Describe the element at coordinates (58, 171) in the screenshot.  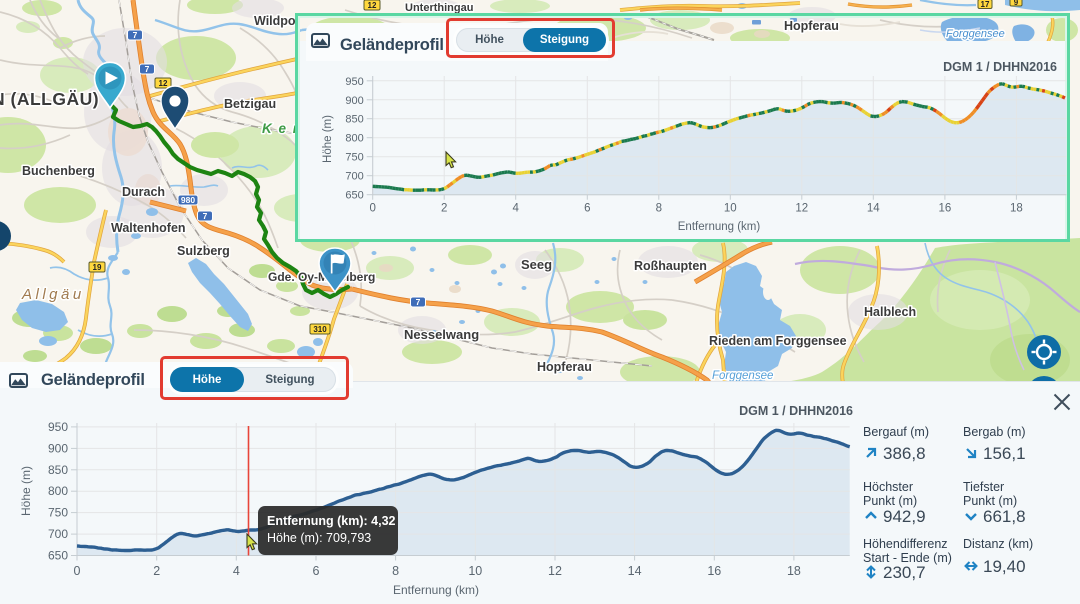
I see `svg-text: Buchenberg` at that location.